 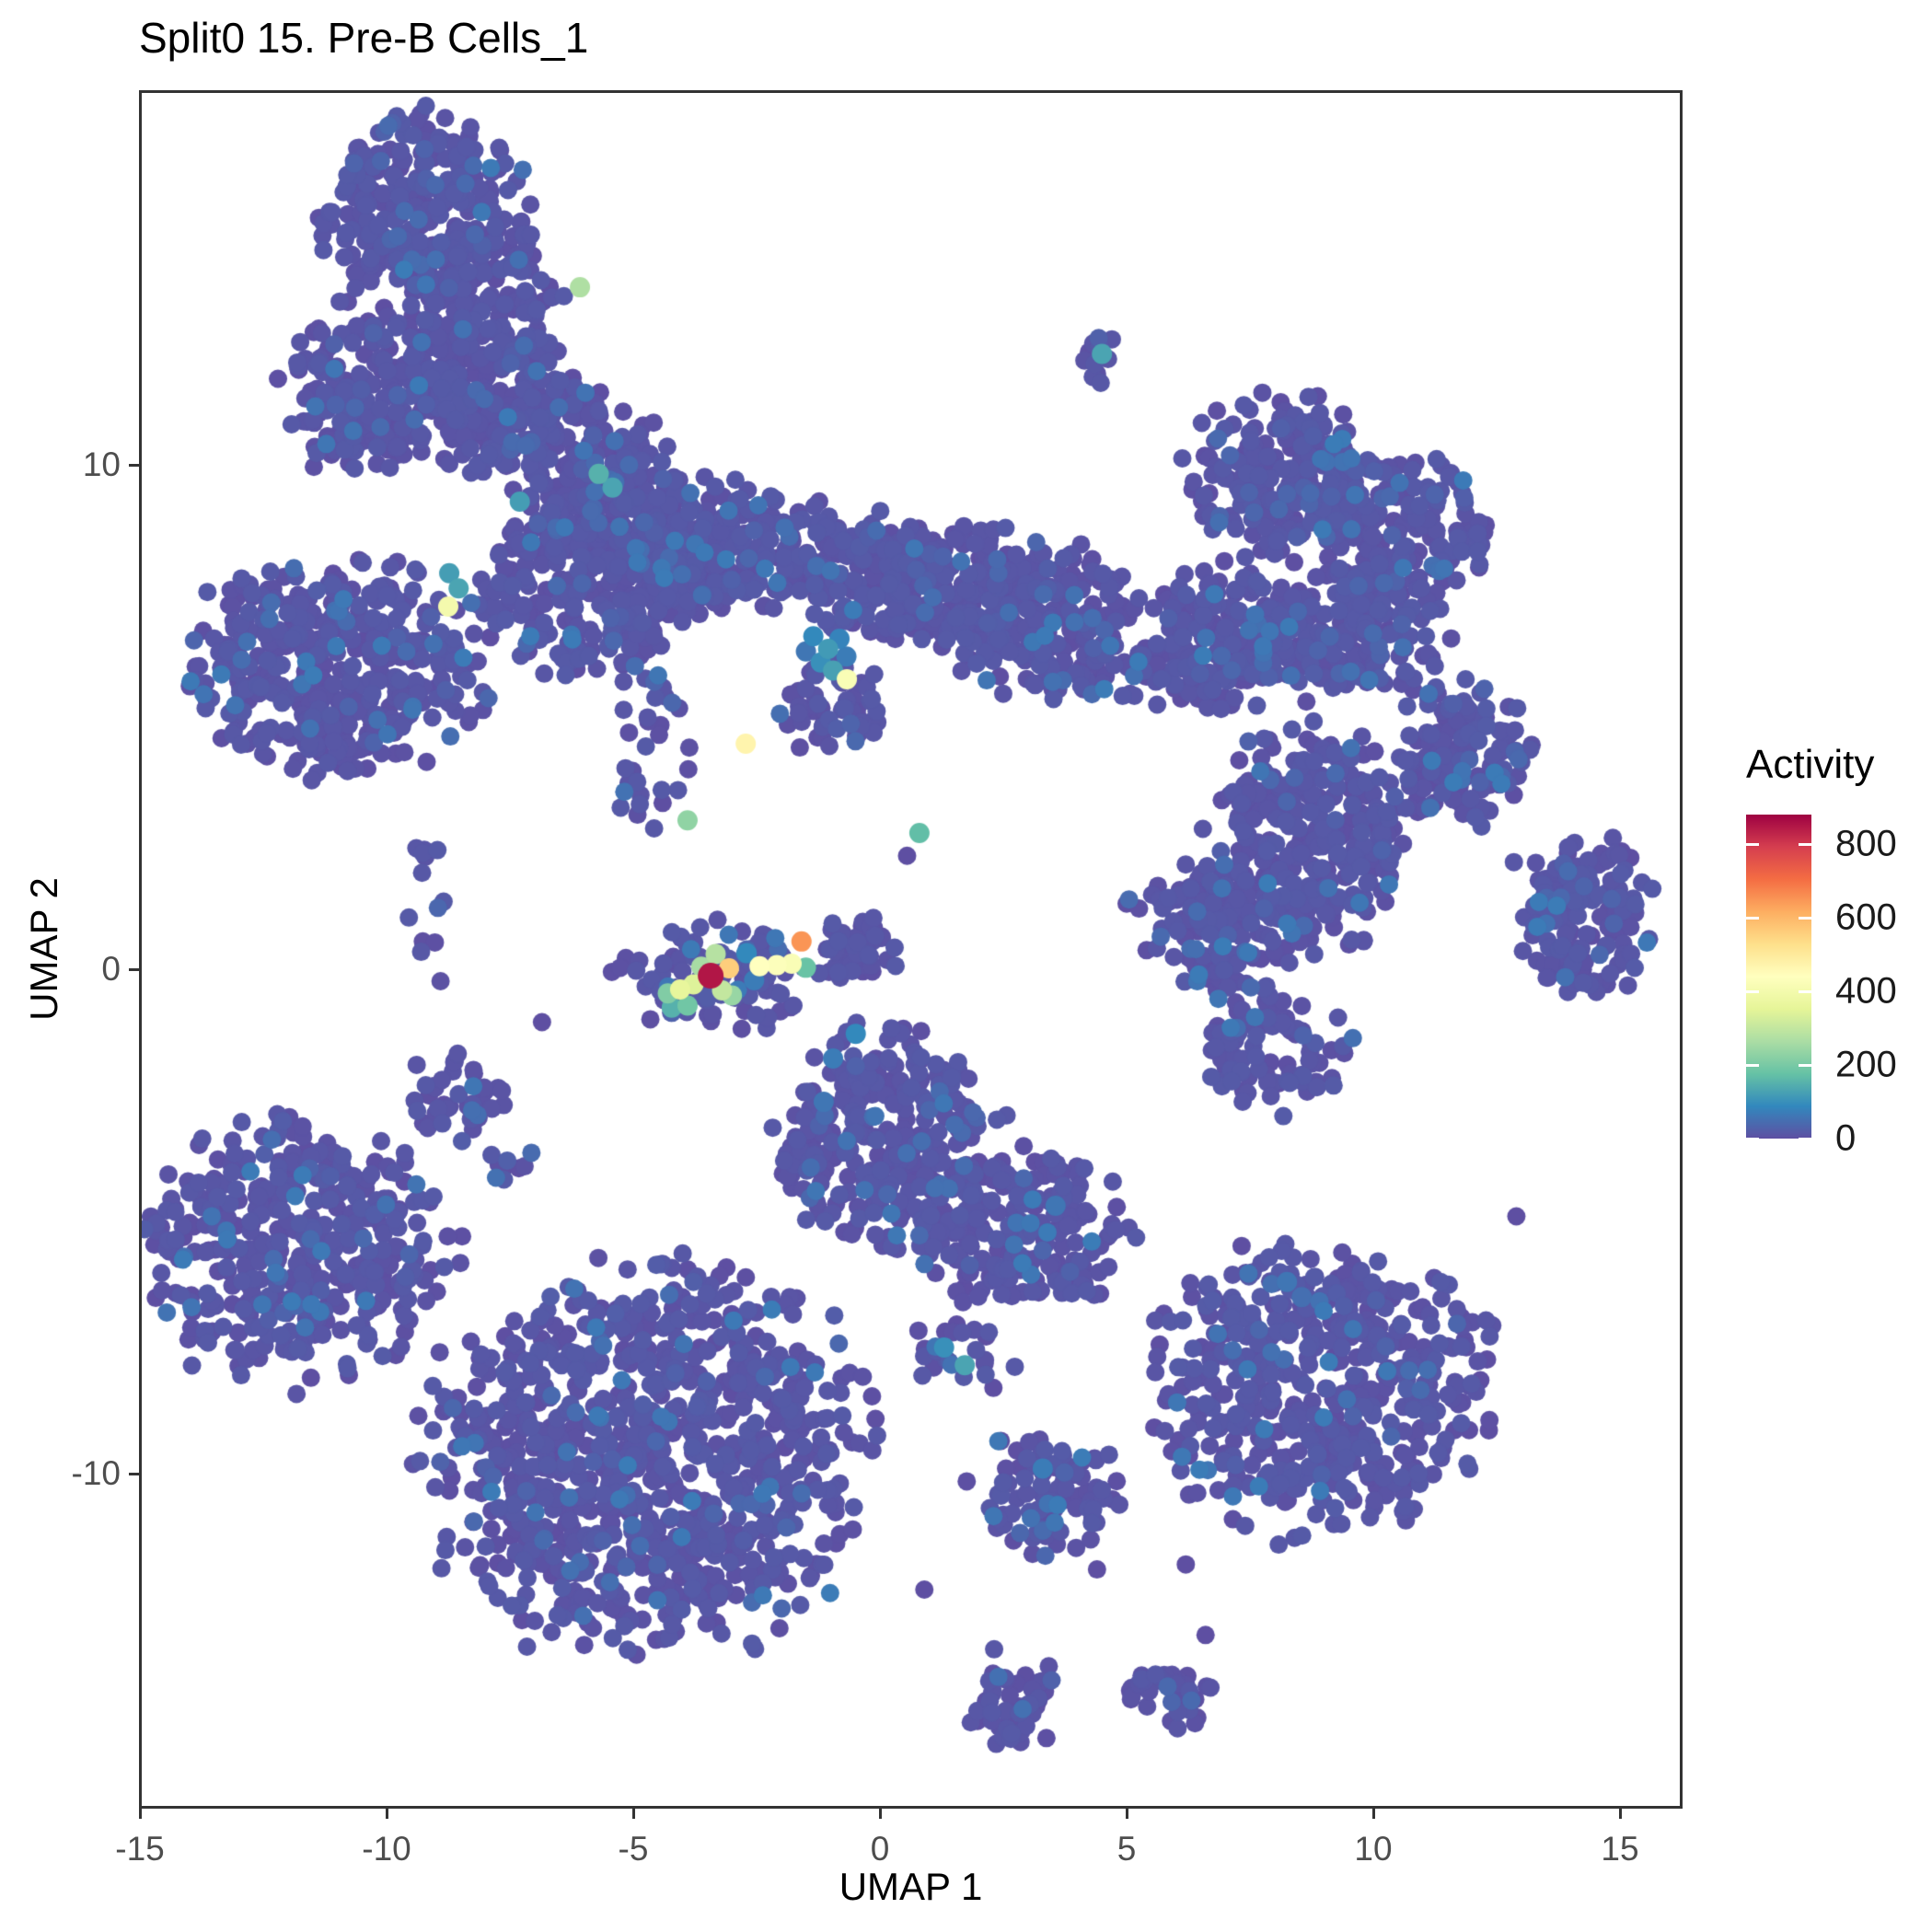 What do you see at coordinates (1866, 991) in the screenshot?
I see `colorbar-tick-label: 400` at bounding box center [1866, 991].